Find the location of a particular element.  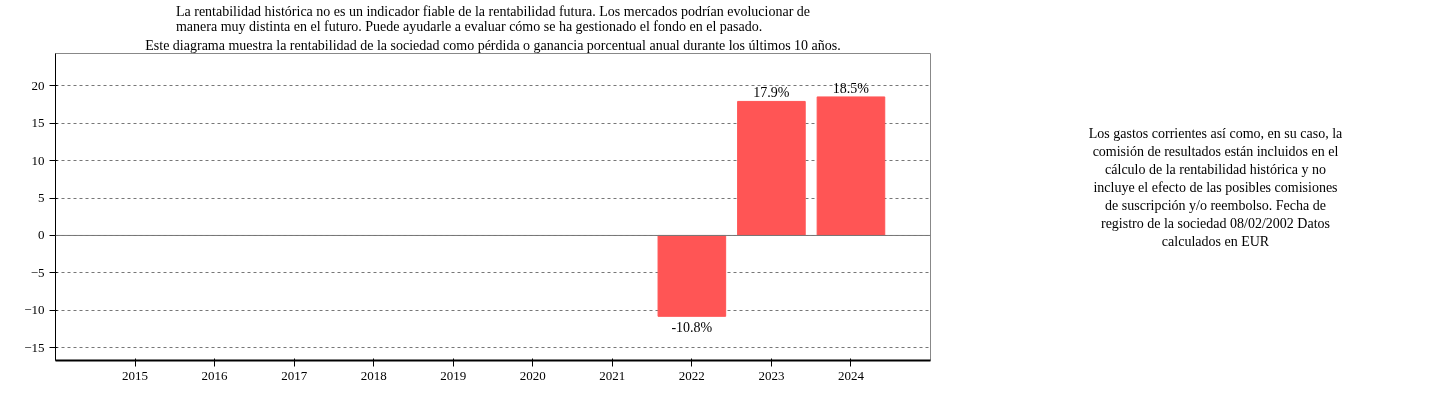

chart-subtitle: Este diagrama muestra la rentabilidad de la sociedad como pérdida o ganancia porcentual anual durante los últimos 10 años. is located at coordinates (493, 45).